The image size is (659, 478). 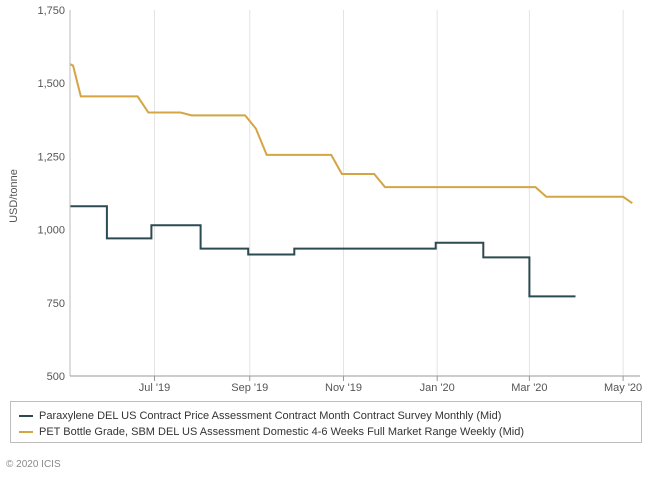 I want to click on series-line-paraxylene, so click(x=323, y=251).